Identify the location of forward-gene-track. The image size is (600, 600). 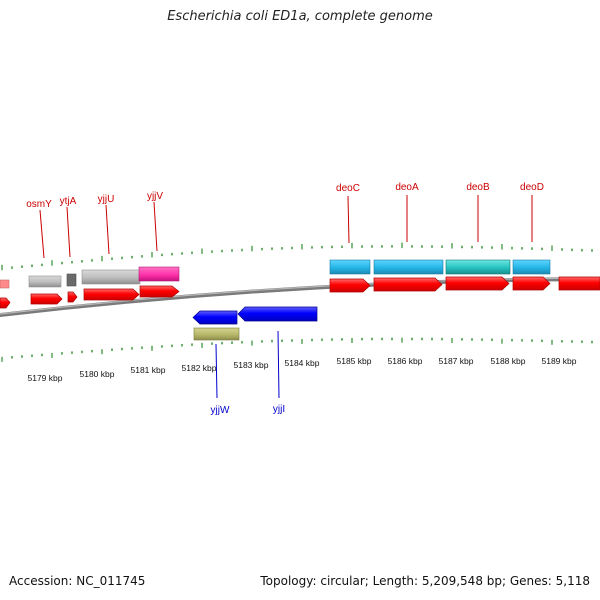
(300, 292).